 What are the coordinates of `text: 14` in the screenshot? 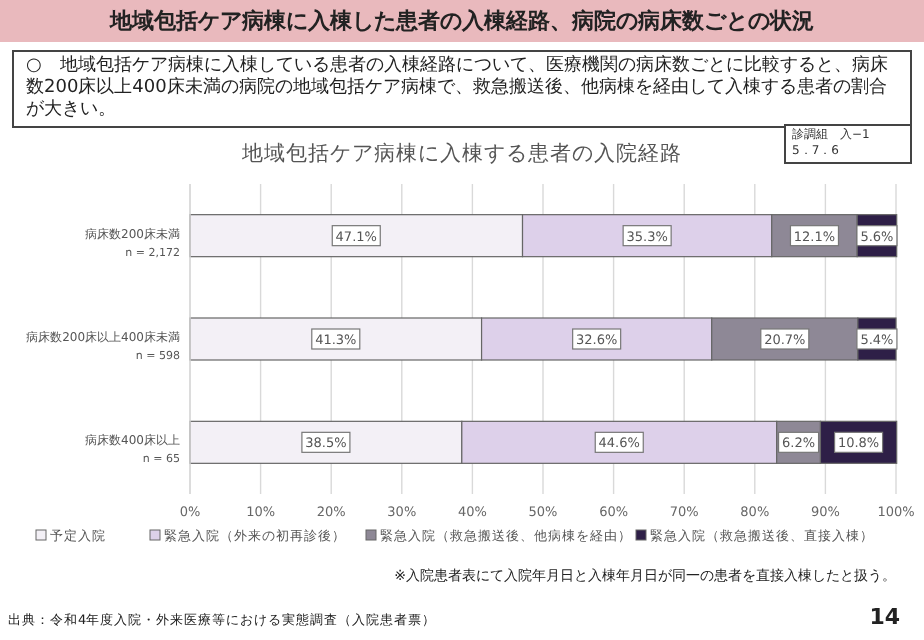 It's located at (884, 617).